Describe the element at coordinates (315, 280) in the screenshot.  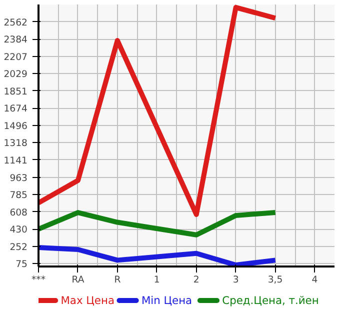
I see `x-tick-label: 4` at that location.